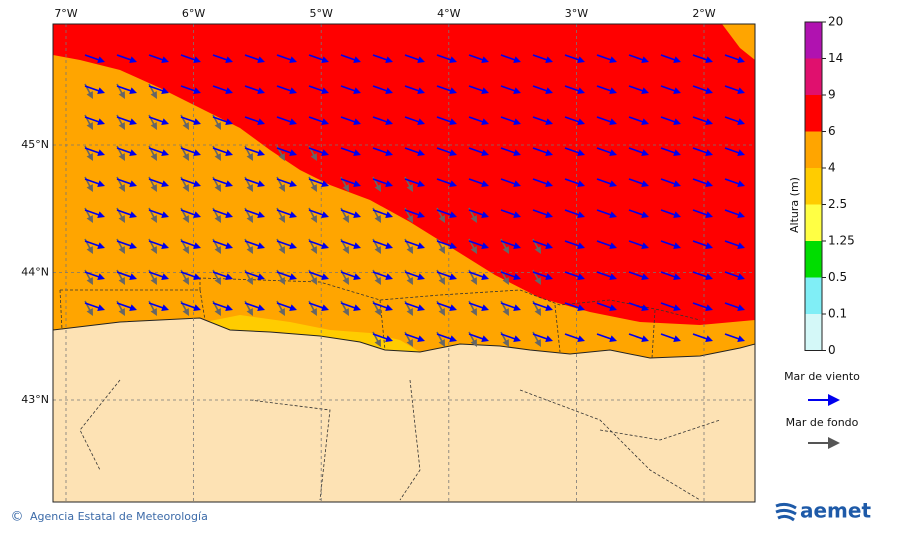  Describe the element at coordinates (832, 131) in the screenshot. I see `colorbar-label: 6` at that location.